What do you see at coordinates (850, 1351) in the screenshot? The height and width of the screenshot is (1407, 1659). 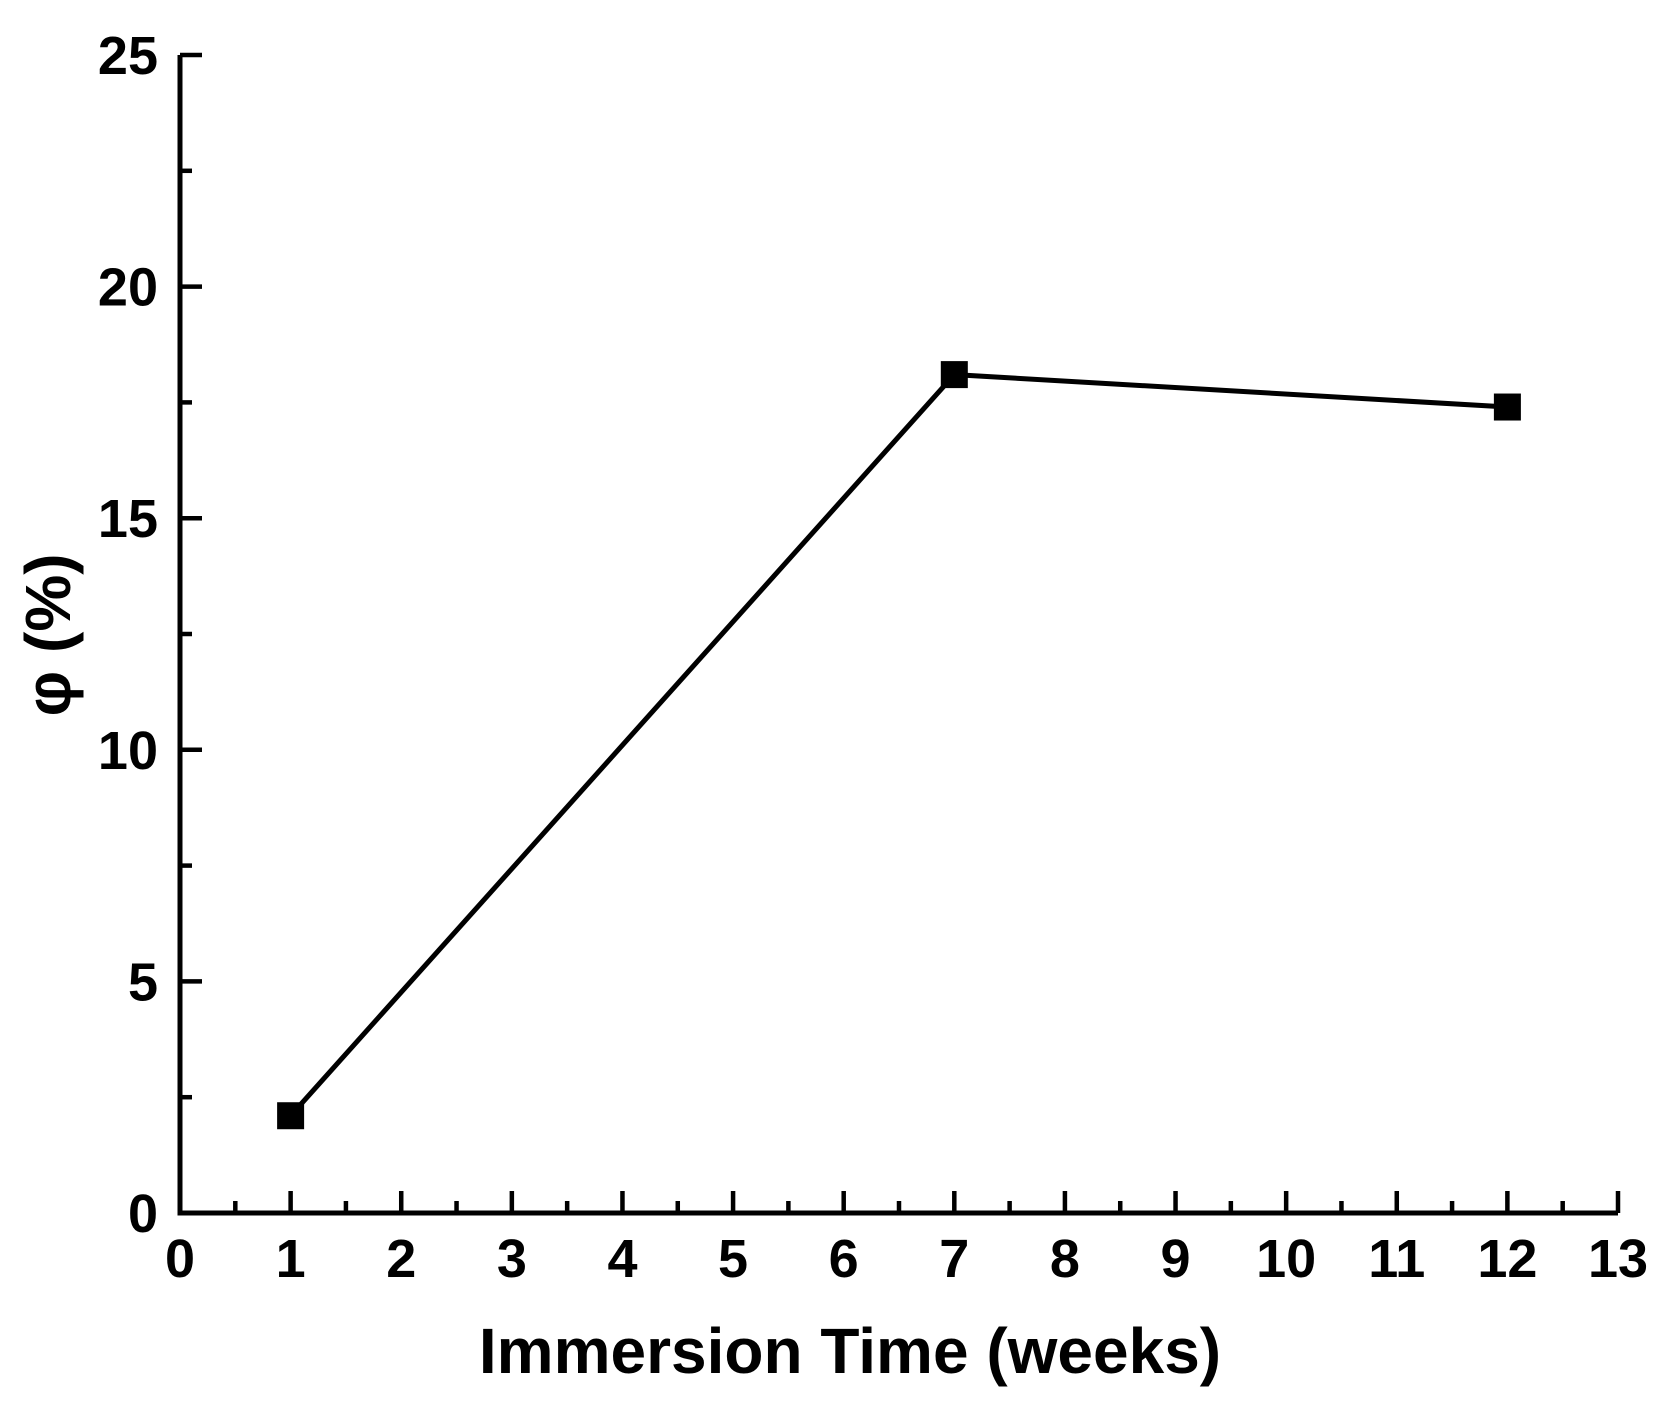 I see `x-axis-title: Immersion Time (weeks)` at bounding box center [850, 1351].